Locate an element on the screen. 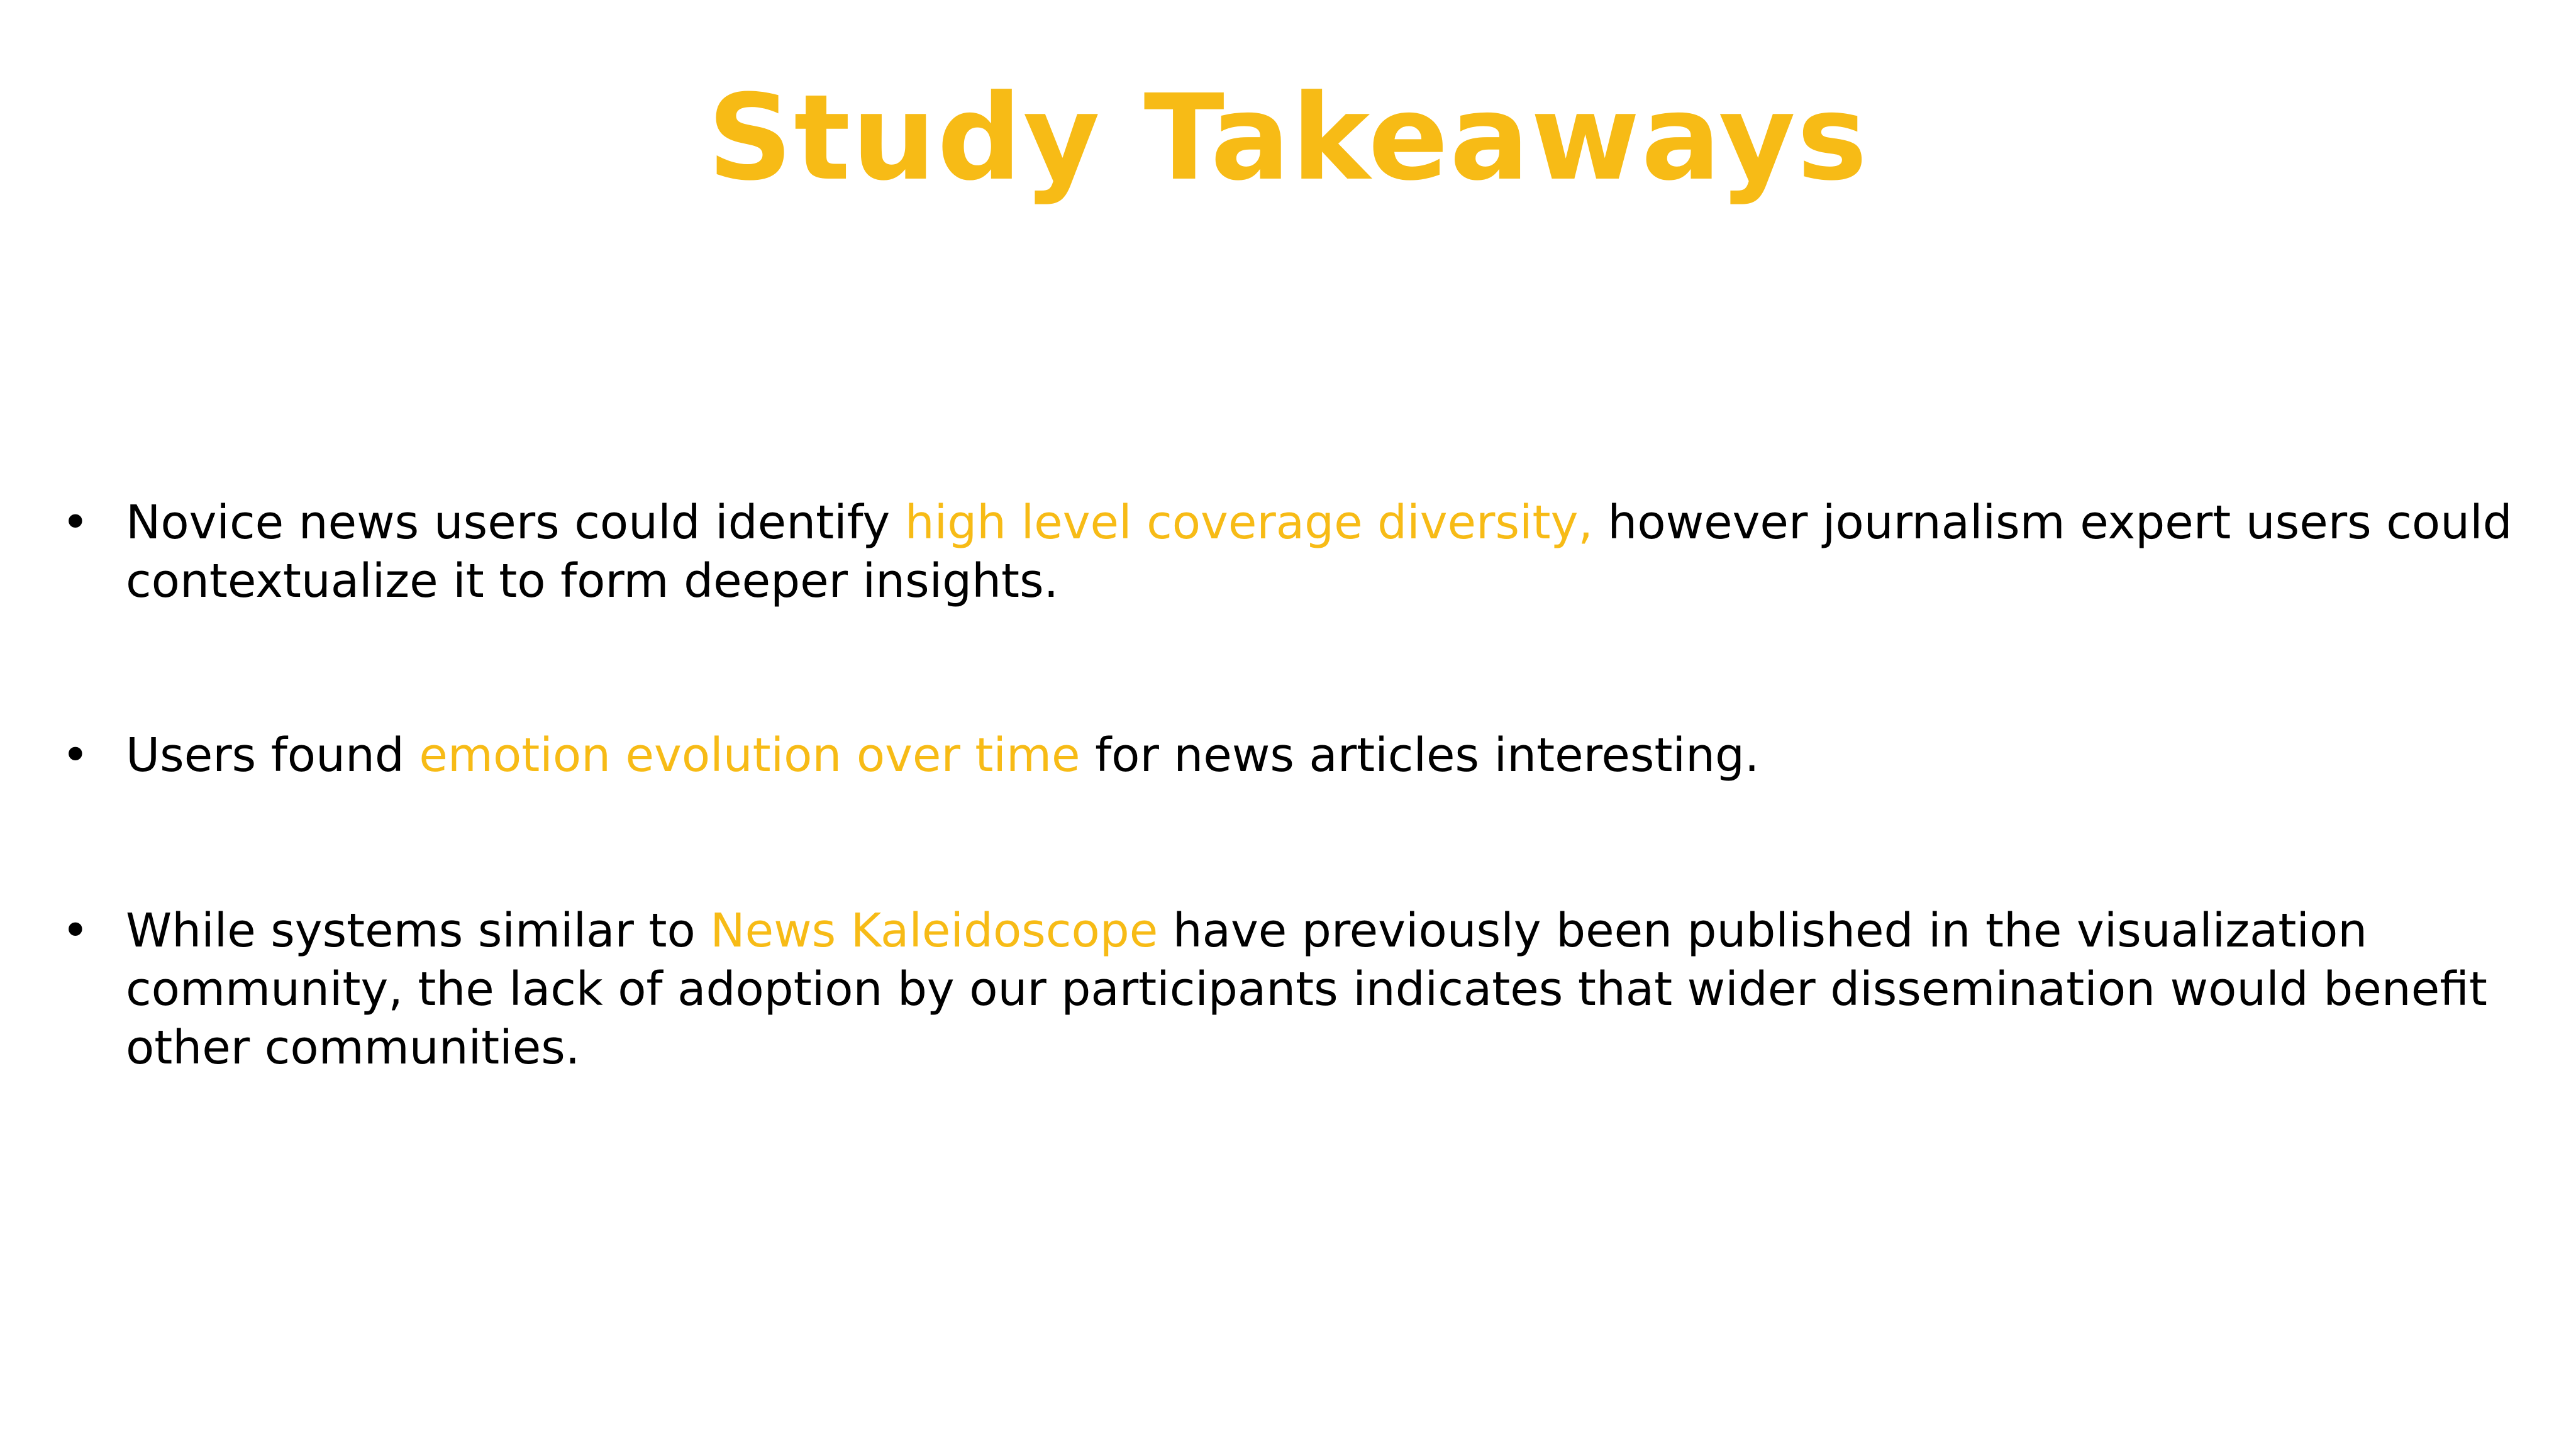  bullet-text-segment: for news articles interesting. is located at coordinates (1420, 755).